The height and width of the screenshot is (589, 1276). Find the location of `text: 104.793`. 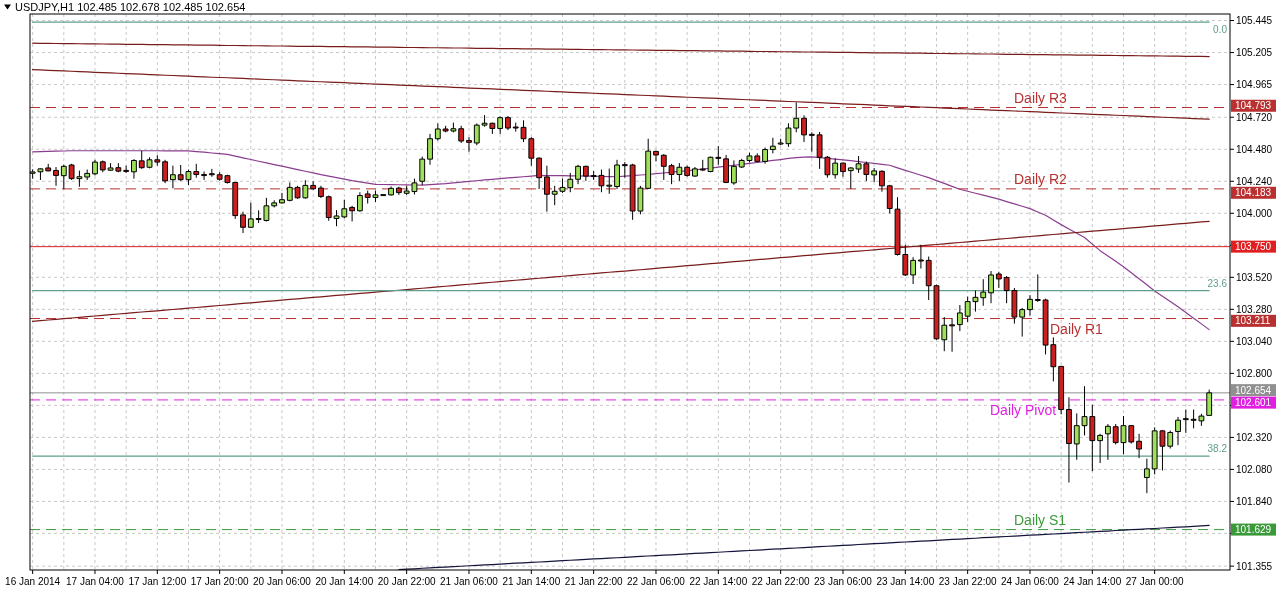

text: 104.793 is located at coordinates (1253, 106).